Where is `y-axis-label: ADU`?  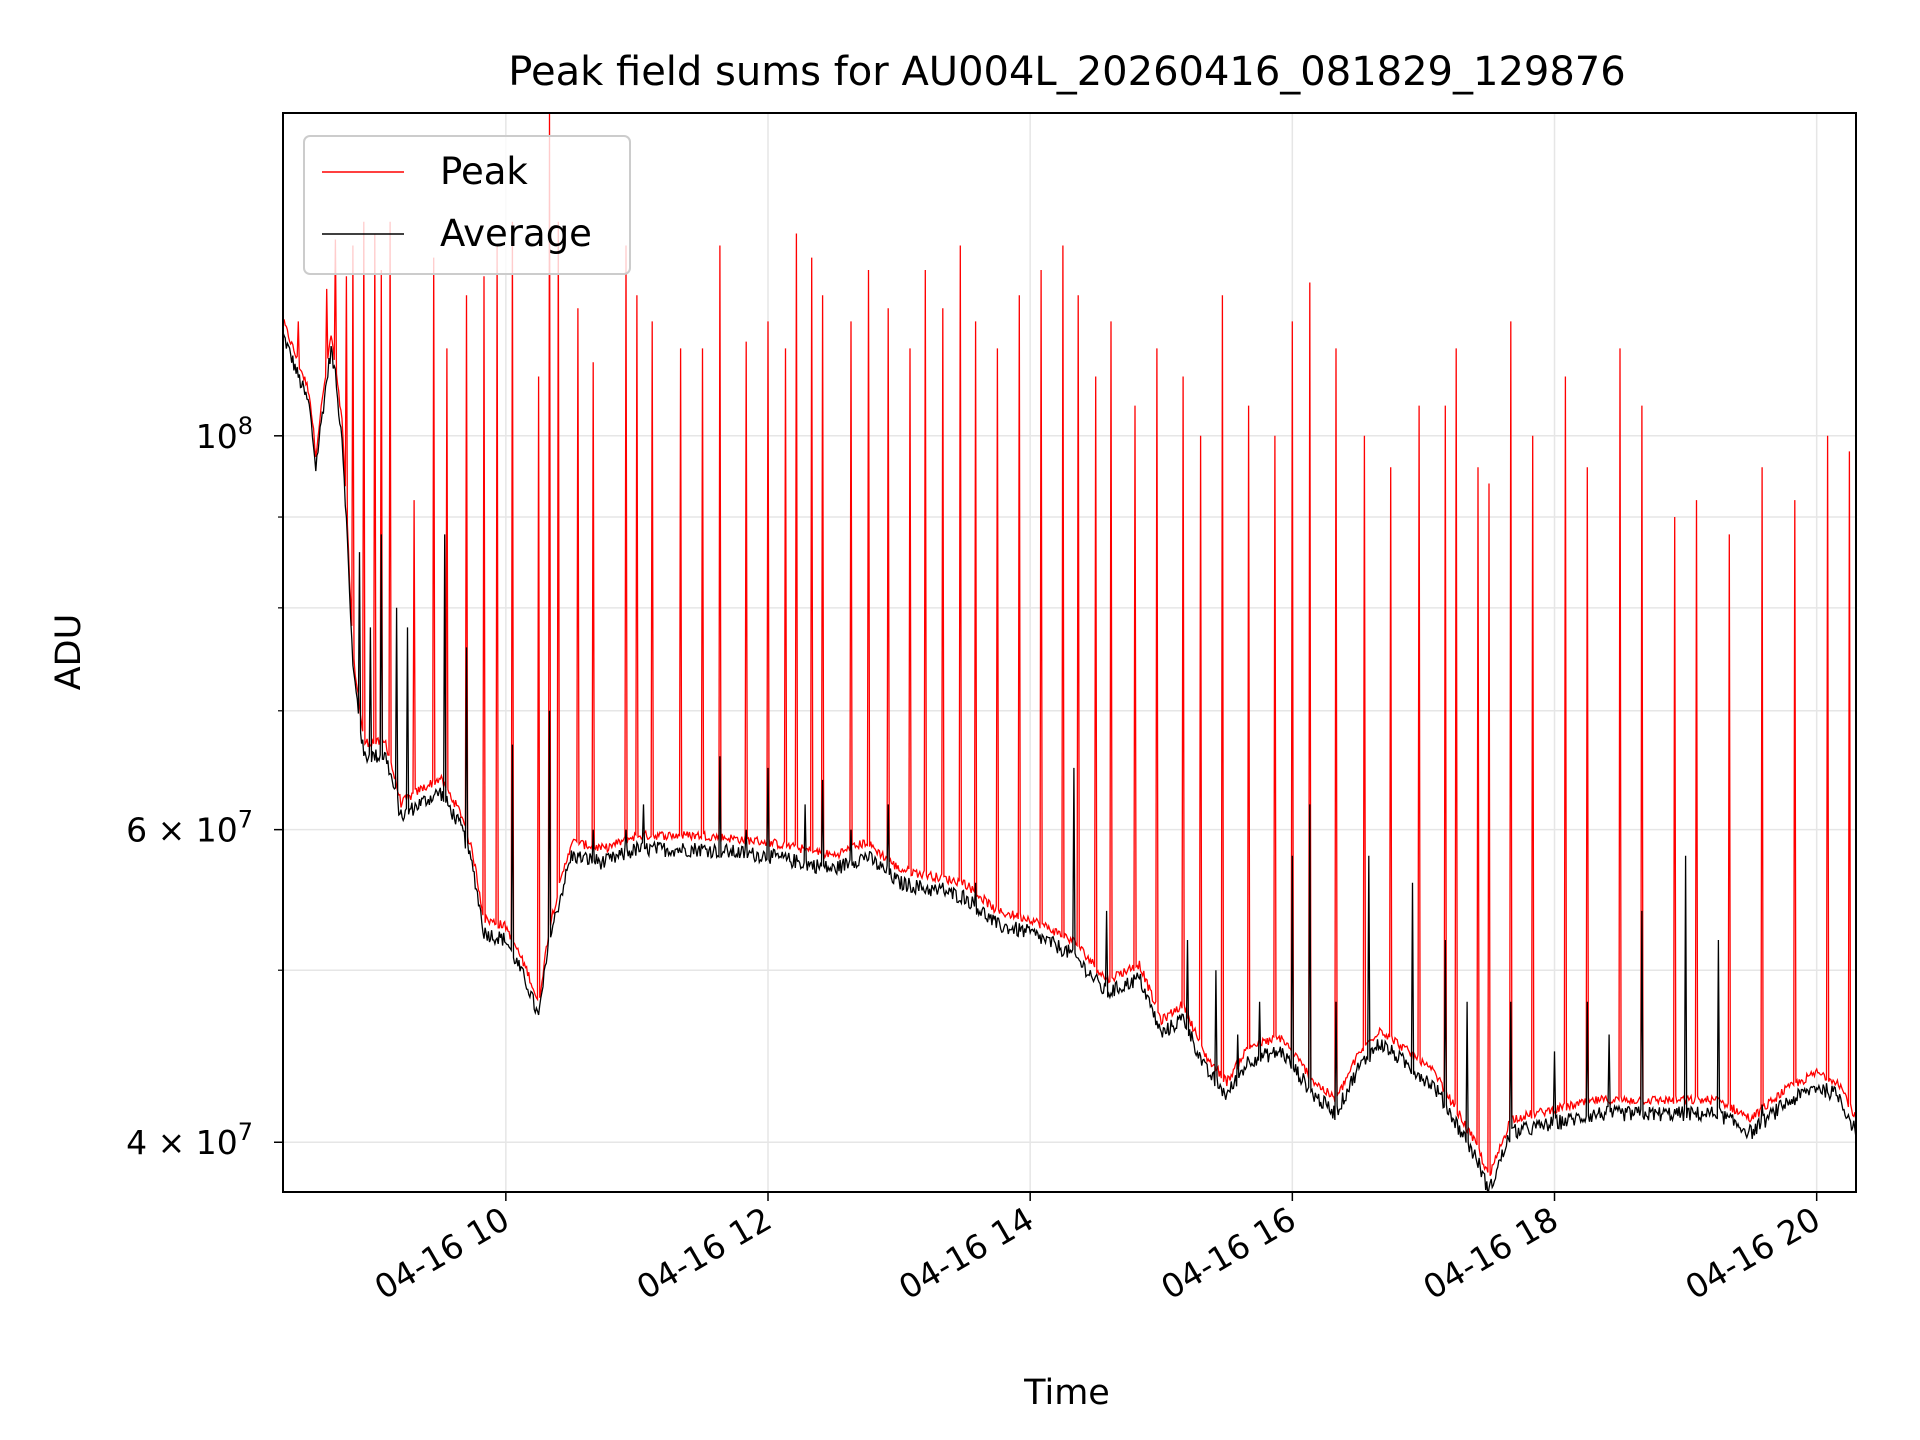
y-axis-label: ADU is located at coordinates (69, 652).